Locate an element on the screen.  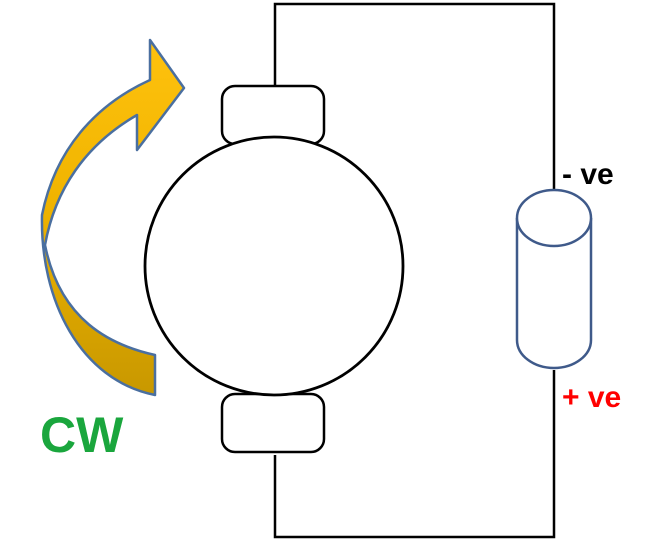
bottom-wire is located at coordinates (414, 454).